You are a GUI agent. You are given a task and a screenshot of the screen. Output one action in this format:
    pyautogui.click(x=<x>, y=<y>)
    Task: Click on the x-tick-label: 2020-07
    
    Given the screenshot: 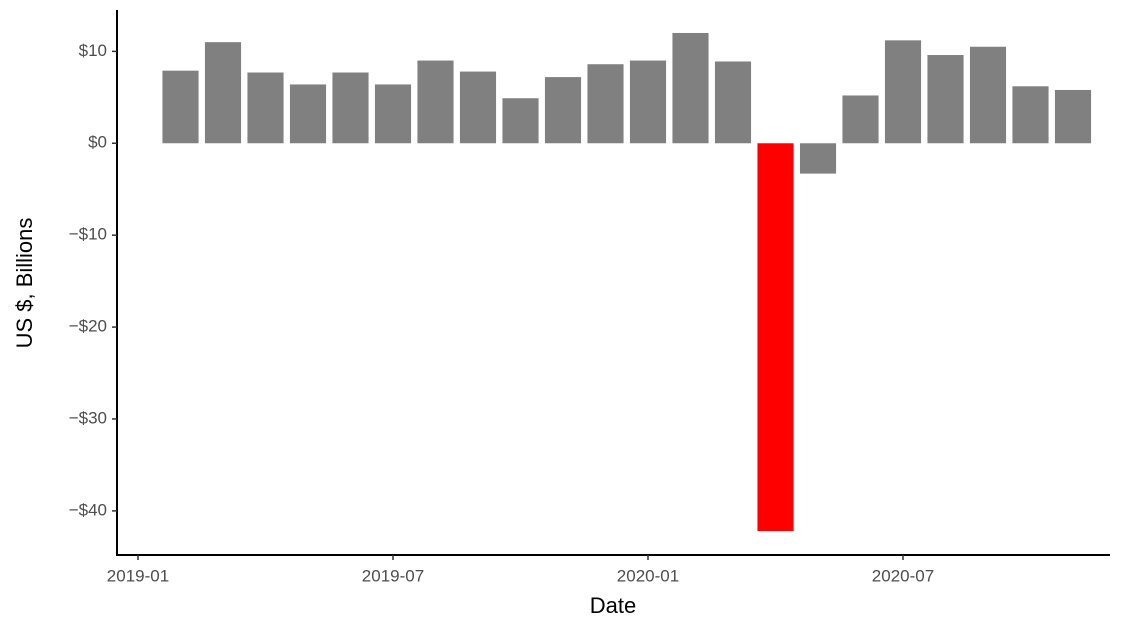 What is the action you would take?
    pyautogui.click(x=903, y=575)
    